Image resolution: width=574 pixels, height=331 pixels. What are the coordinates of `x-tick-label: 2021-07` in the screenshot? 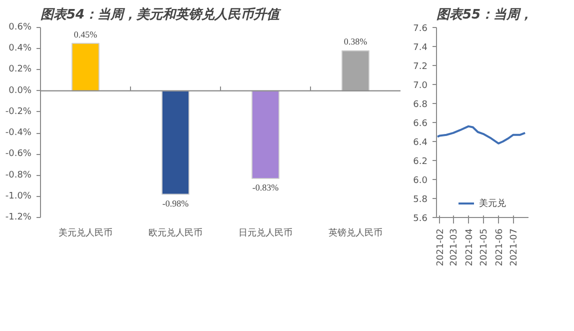 It's located at (515, 247).